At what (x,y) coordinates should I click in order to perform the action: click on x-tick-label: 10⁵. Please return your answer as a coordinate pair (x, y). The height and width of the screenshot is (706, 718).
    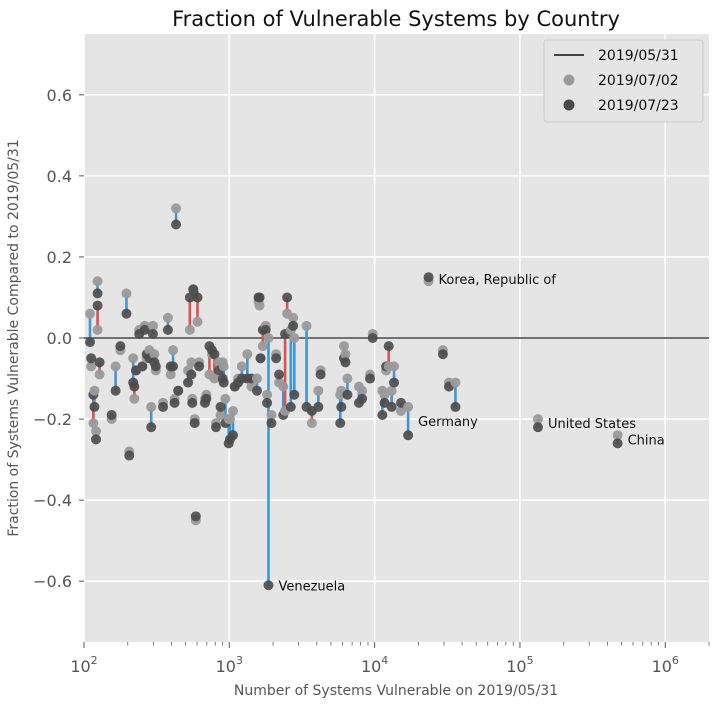
    Looking at the image, I should click on (519, 665).